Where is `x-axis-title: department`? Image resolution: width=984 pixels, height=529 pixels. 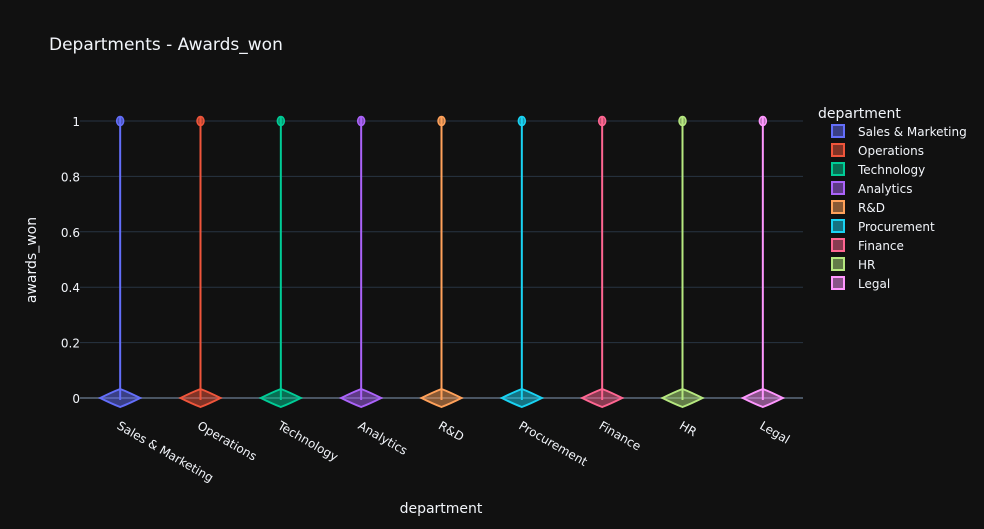
x-axis-title: department is located at coordinates (441, 509).